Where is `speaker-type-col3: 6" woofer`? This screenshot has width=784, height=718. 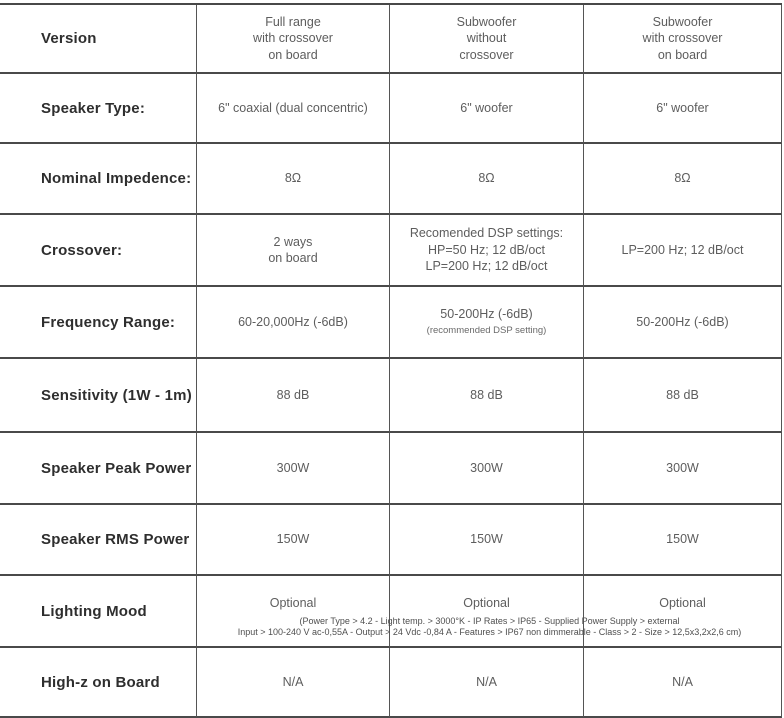 speaker-type-col3: 6" woofer is located at coordinates (683, 109).